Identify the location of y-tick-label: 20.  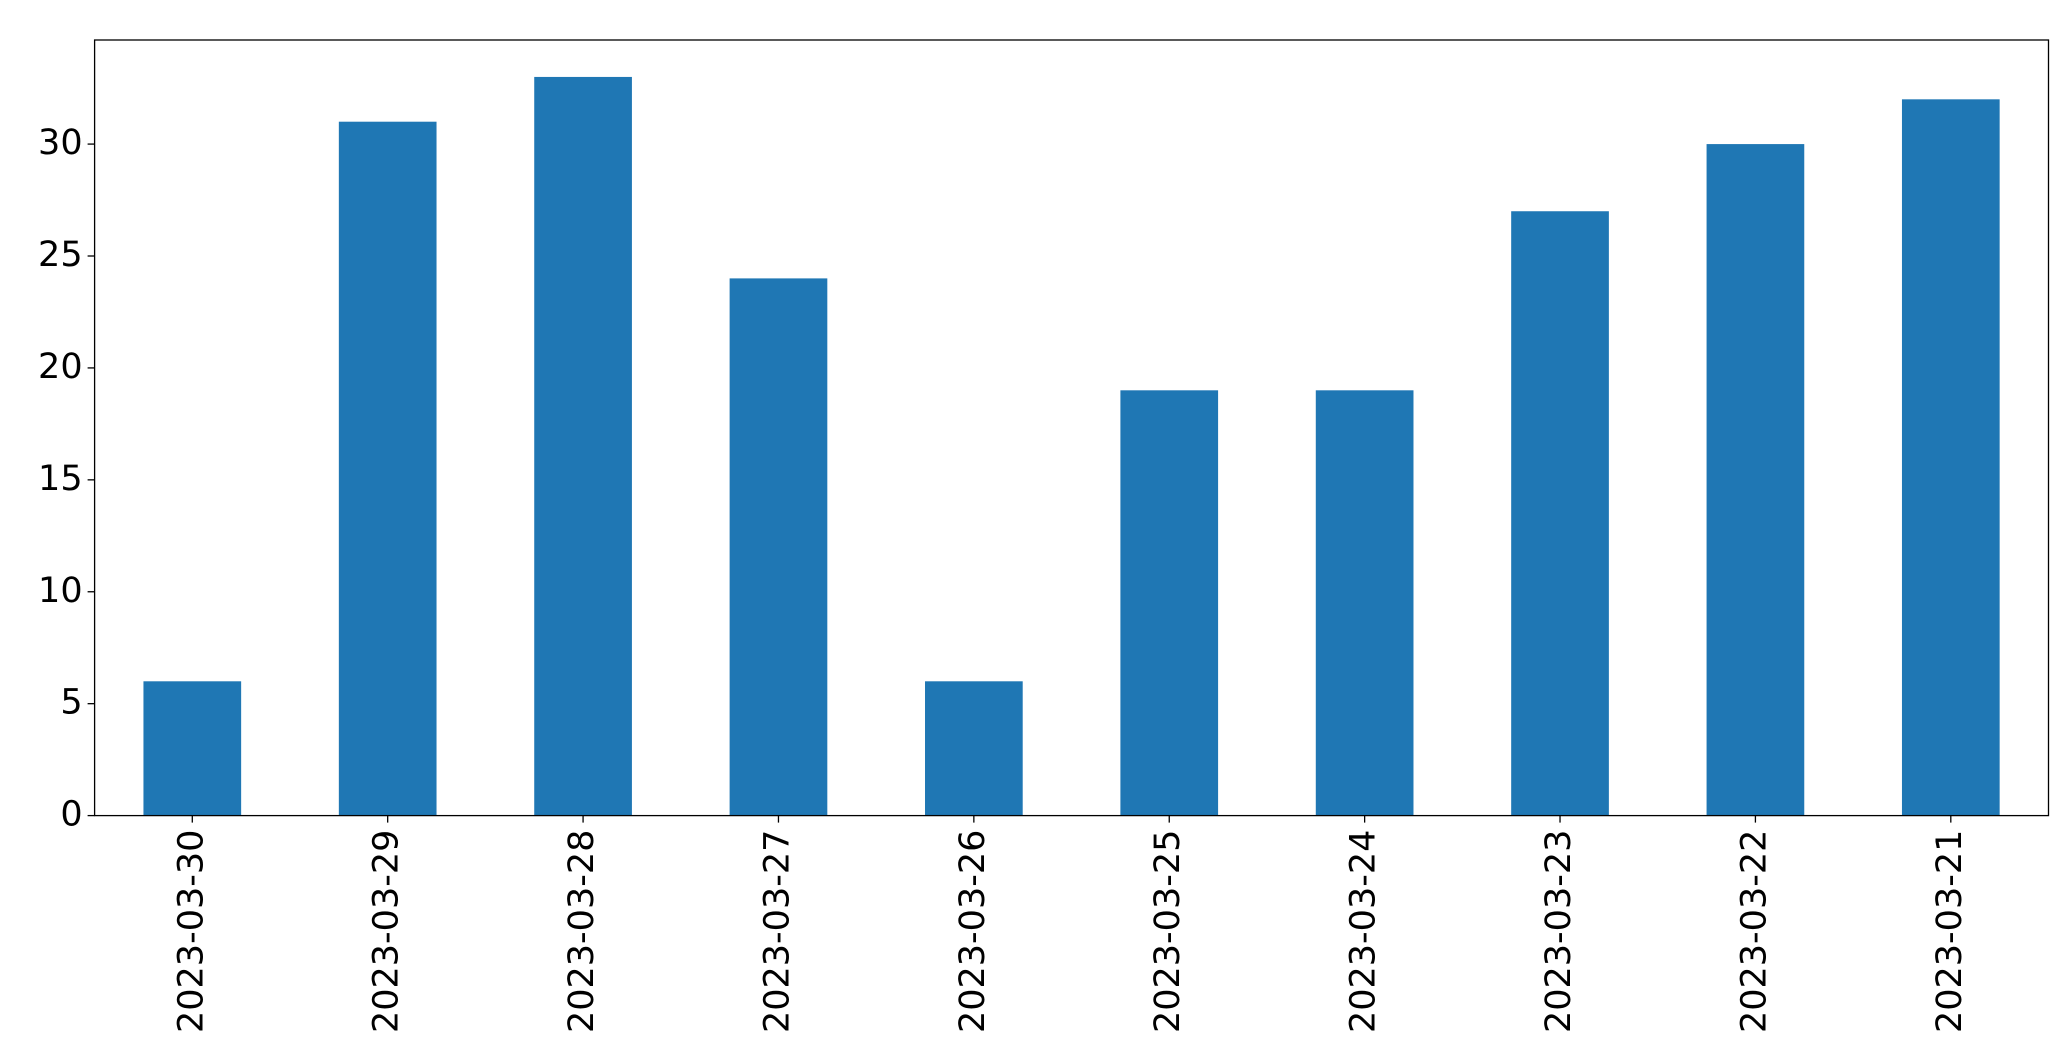
(60, 367).